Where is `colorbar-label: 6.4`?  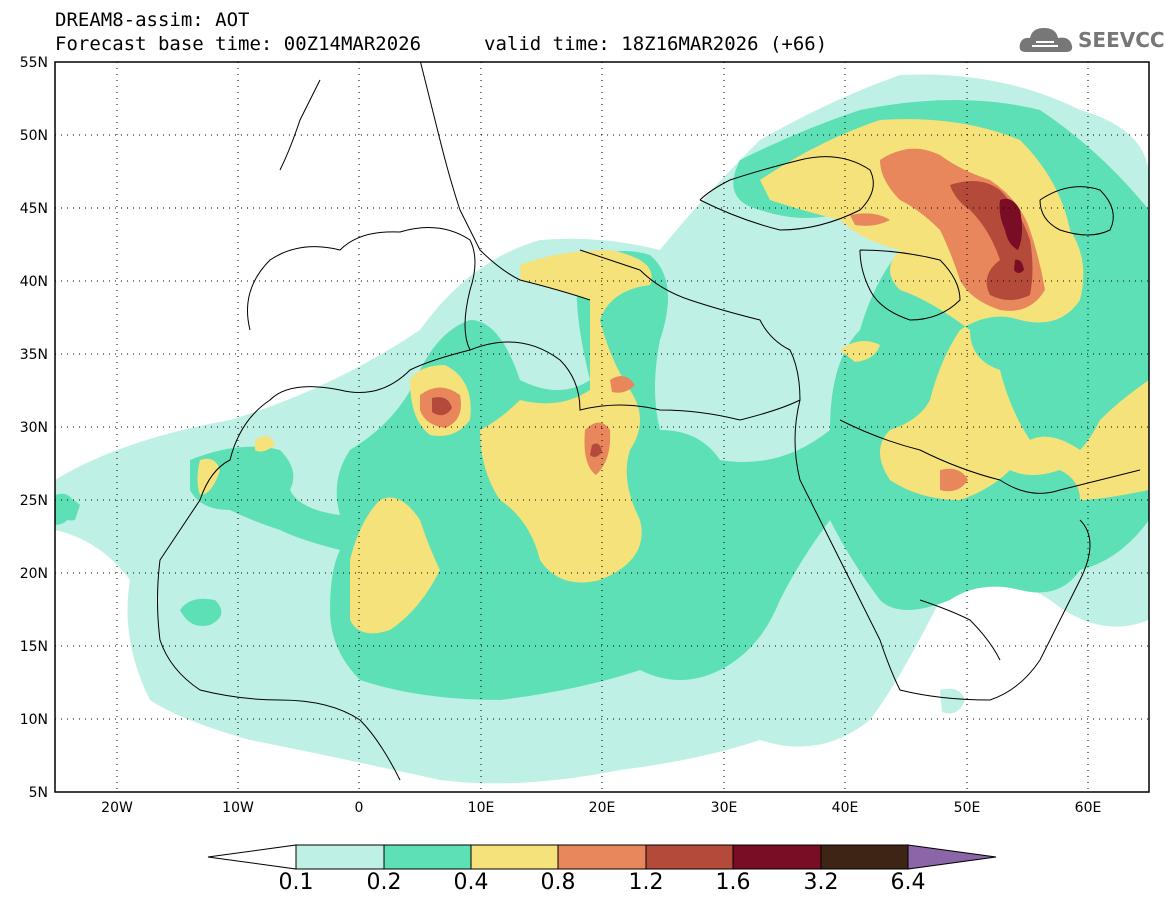 colorbar-label: 6.4 is located at coordinates (908, 882).